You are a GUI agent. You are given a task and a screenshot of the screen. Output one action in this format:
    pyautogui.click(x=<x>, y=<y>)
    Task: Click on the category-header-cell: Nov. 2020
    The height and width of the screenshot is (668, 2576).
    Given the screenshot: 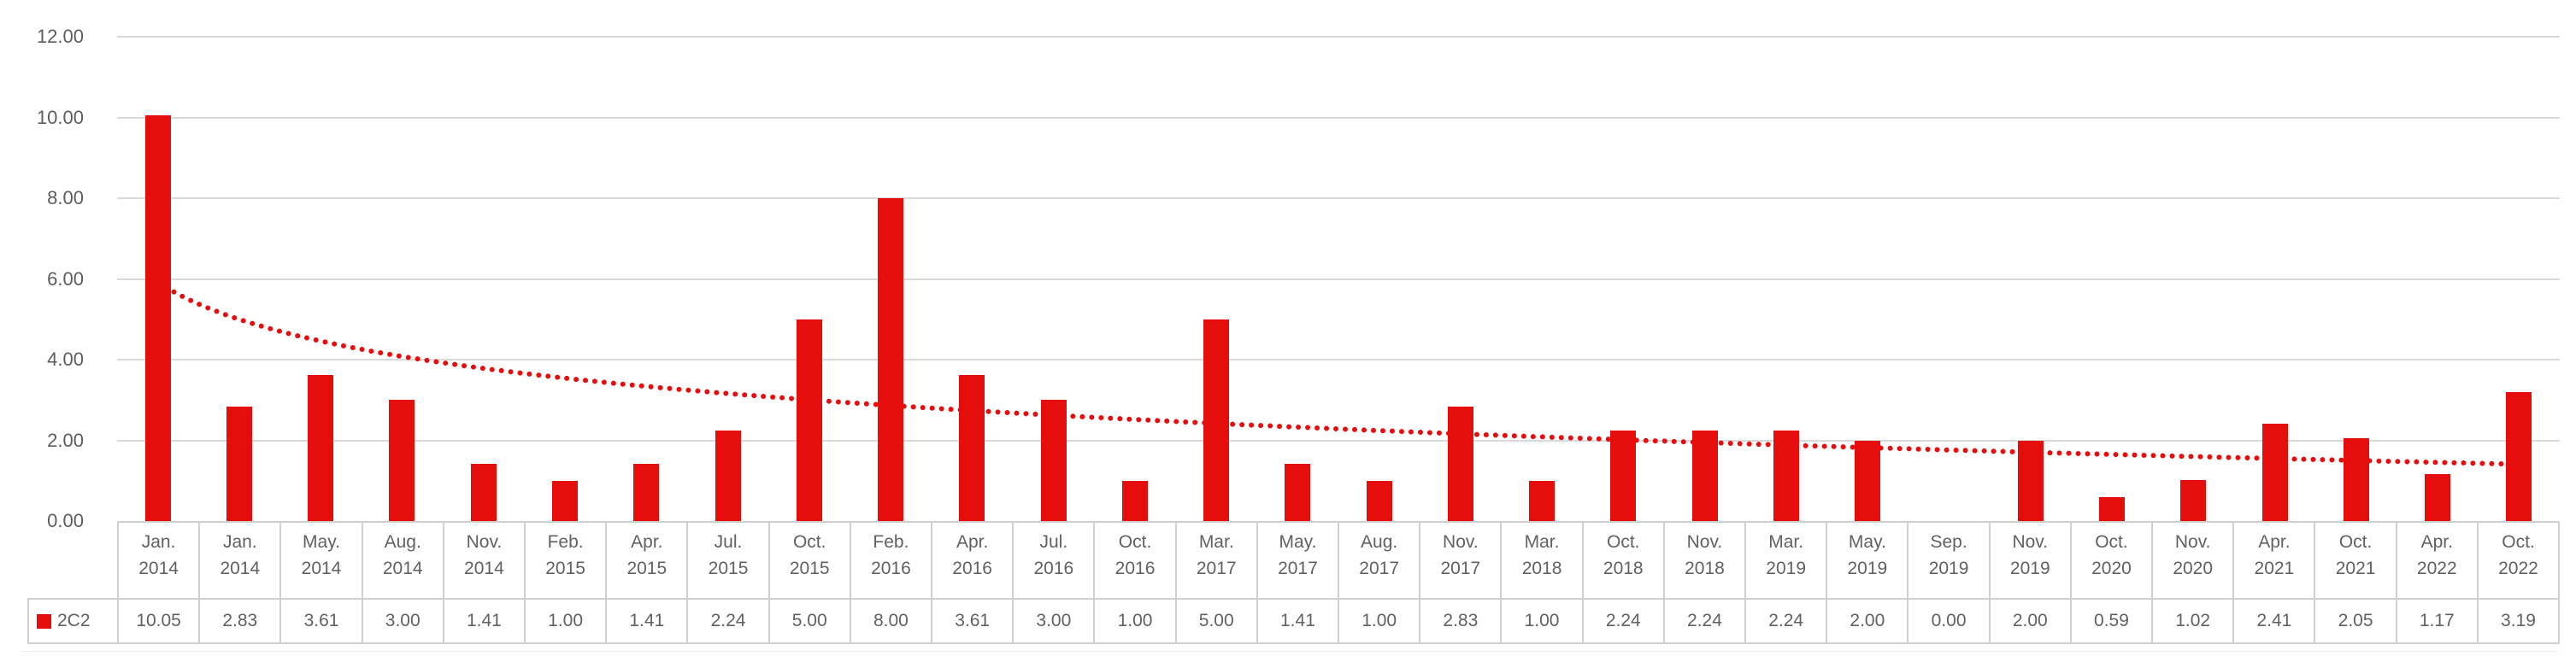 What is the action you would take?
    pyautogui.click(x=2194, y=560)
    